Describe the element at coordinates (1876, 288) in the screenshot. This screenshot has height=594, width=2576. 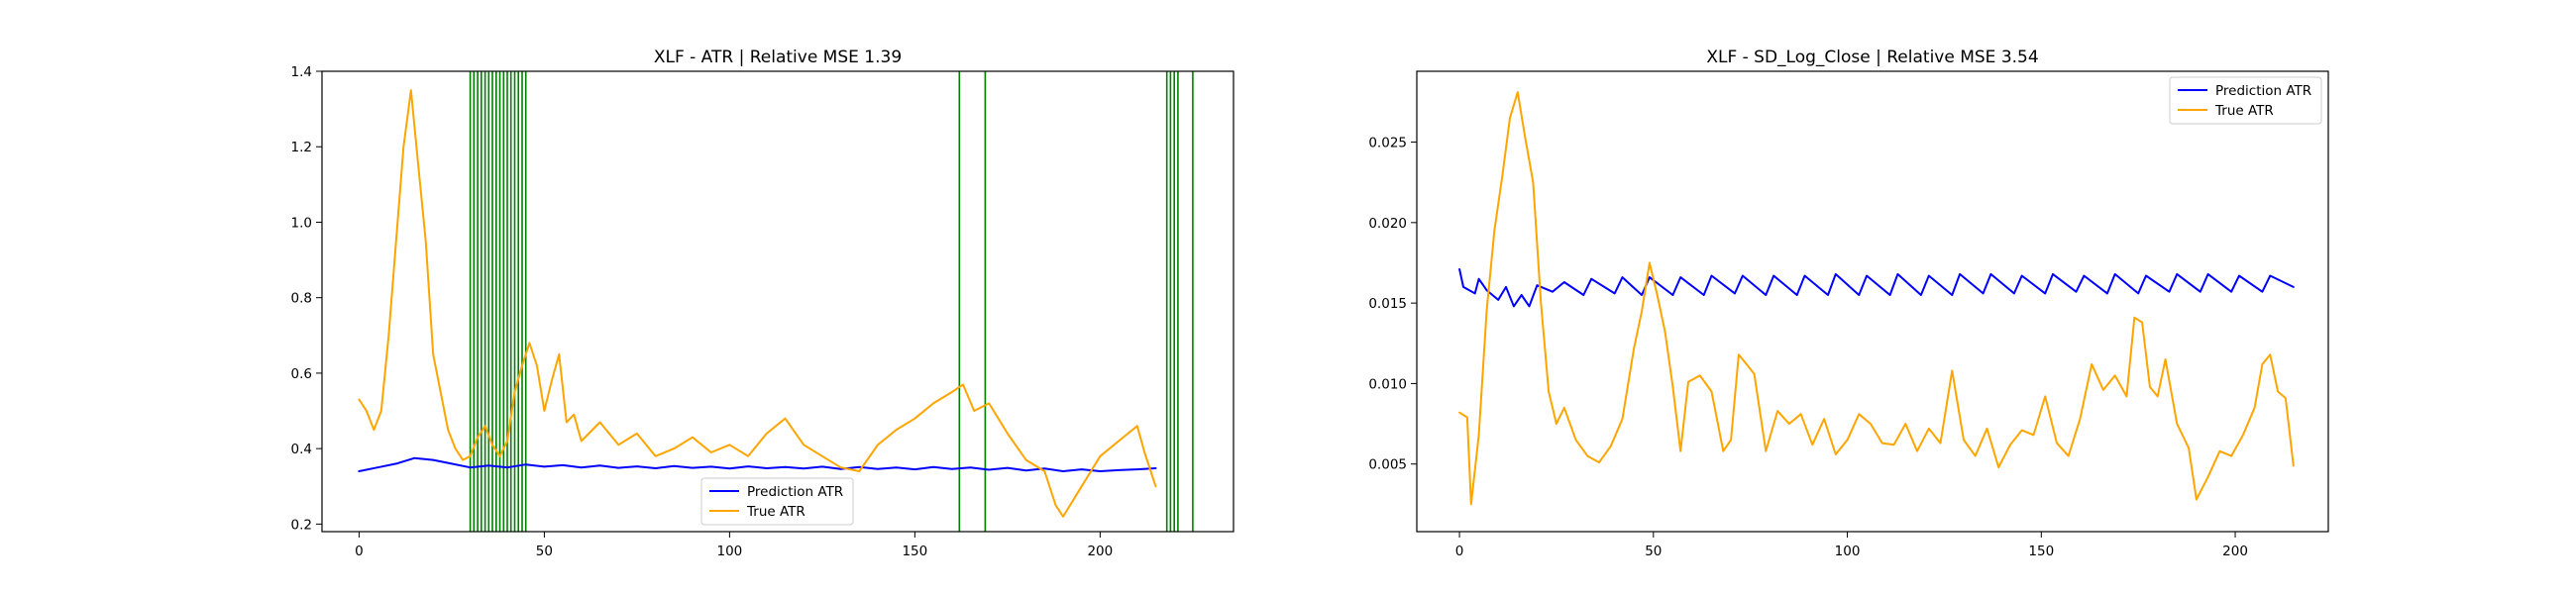
I see `sd-log-close-chart-series-prediction-line` at that location.